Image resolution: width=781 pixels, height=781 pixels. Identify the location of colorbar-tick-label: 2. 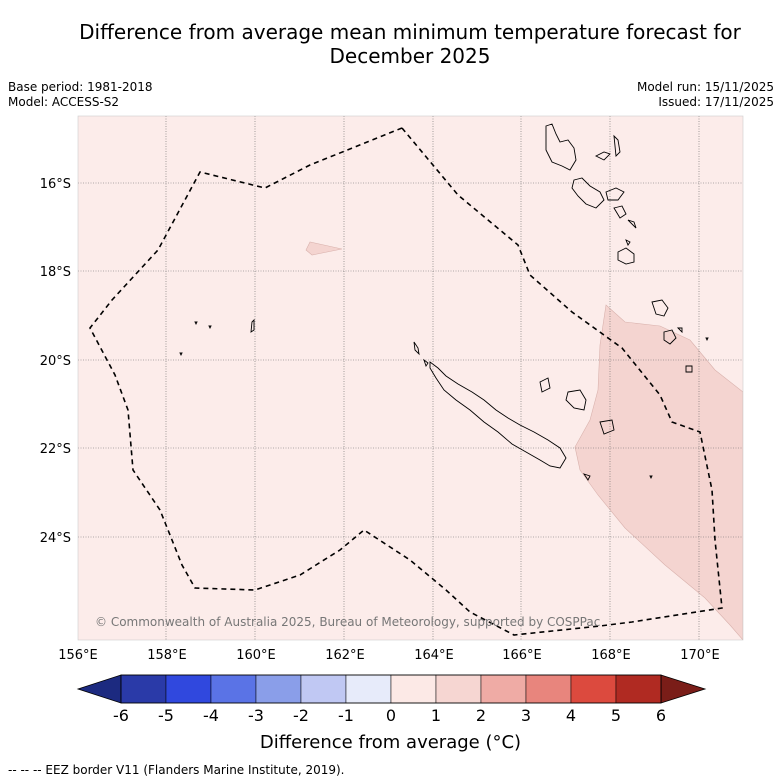
(481, 715).